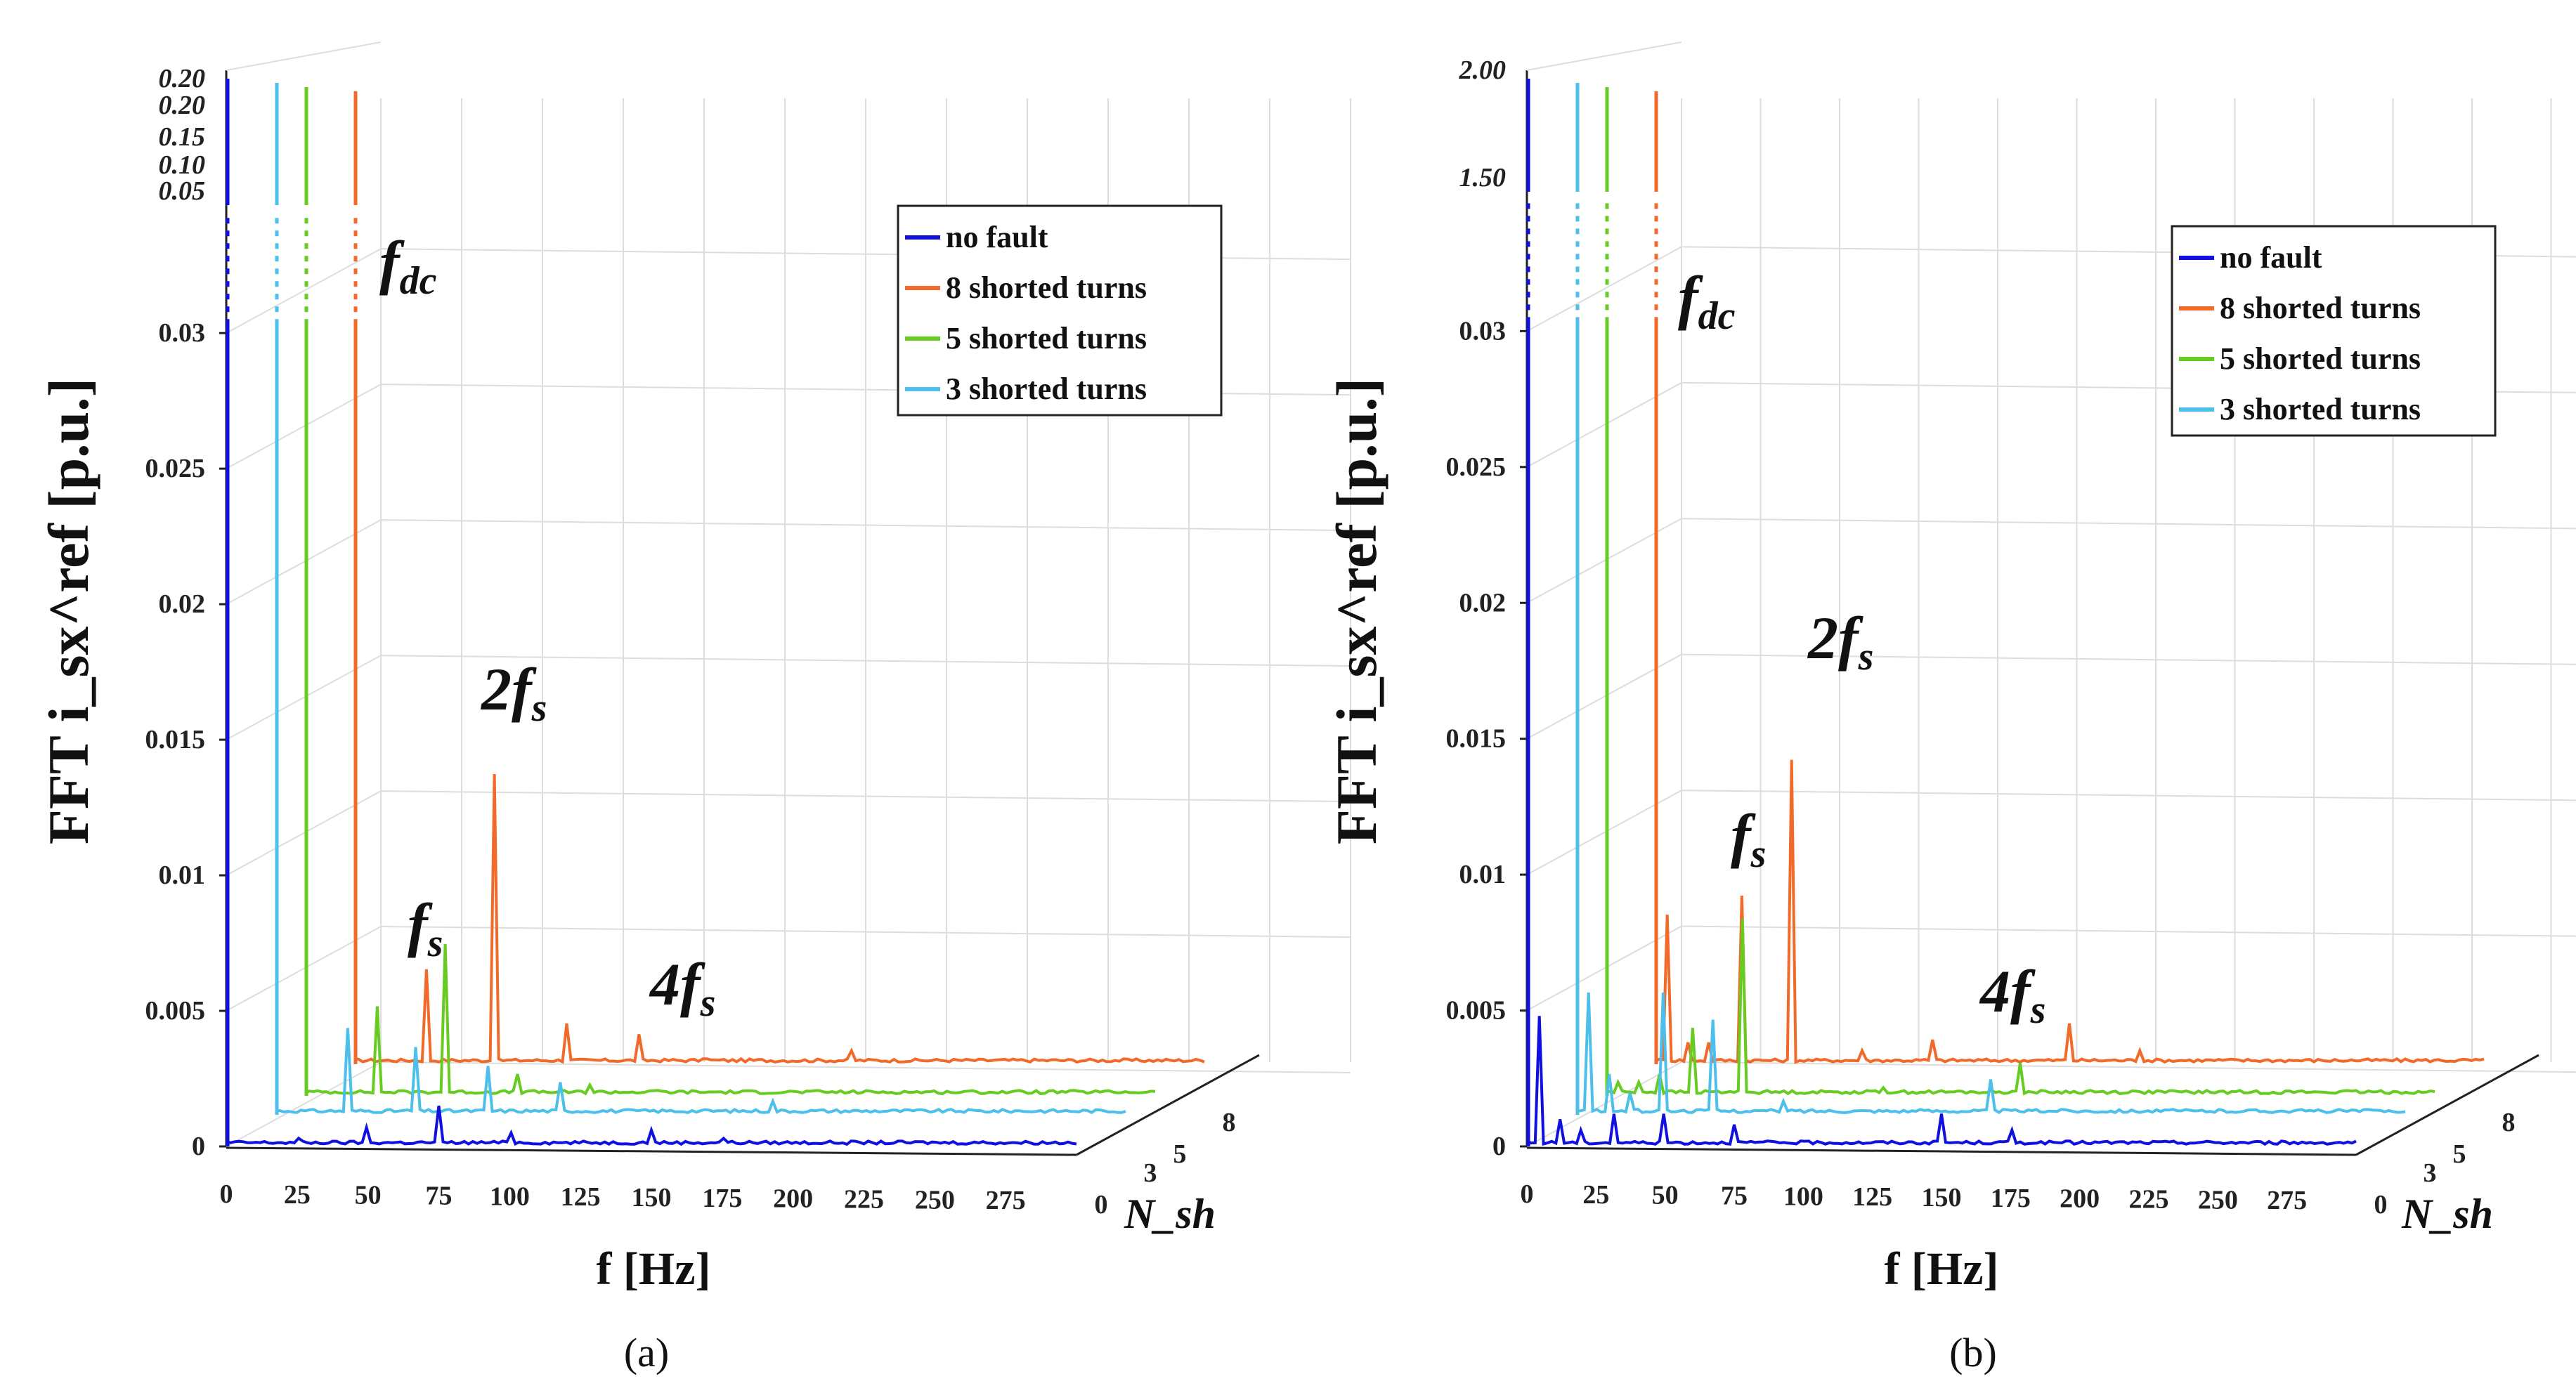 The width and height of the screenshot is (2576, 1400). I want to click on annotations: fdc fs 2fs 4fs, so click(547, 626).